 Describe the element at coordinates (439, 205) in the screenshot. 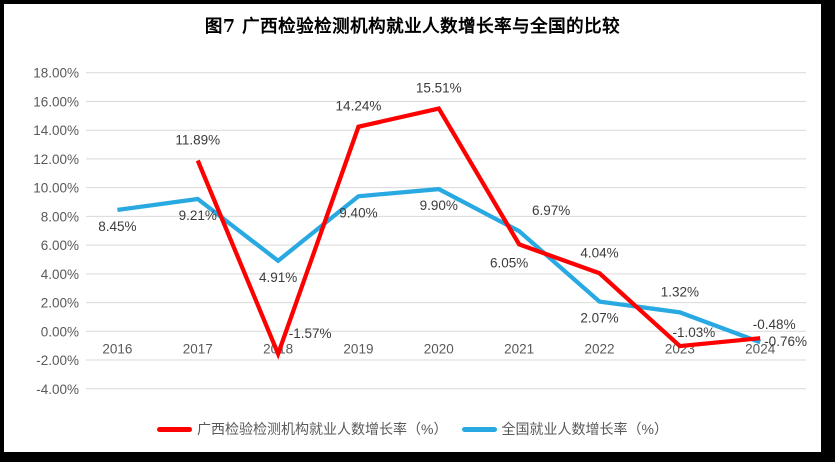

I see `point-label: 9.90%` at that location.